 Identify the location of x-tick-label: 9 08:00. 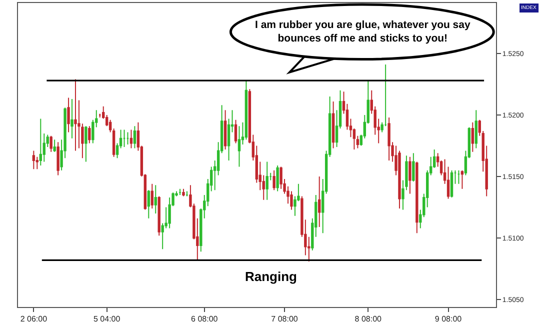
(448, 319).